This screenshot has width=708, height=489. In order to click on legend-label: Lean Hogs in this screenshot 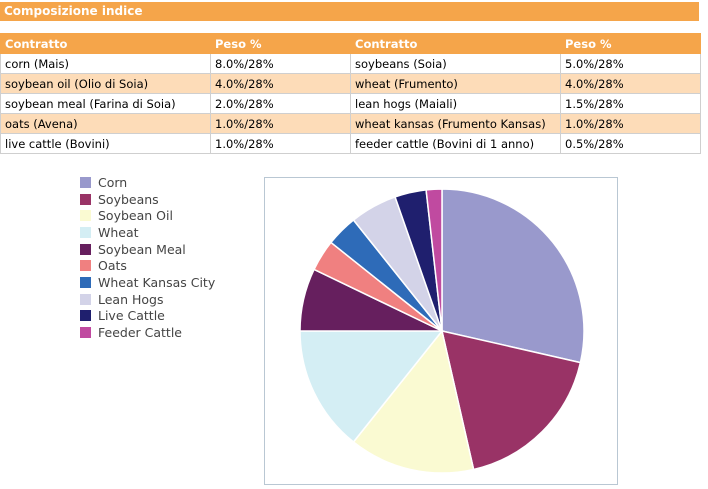, I will do `click(131, 299)`.